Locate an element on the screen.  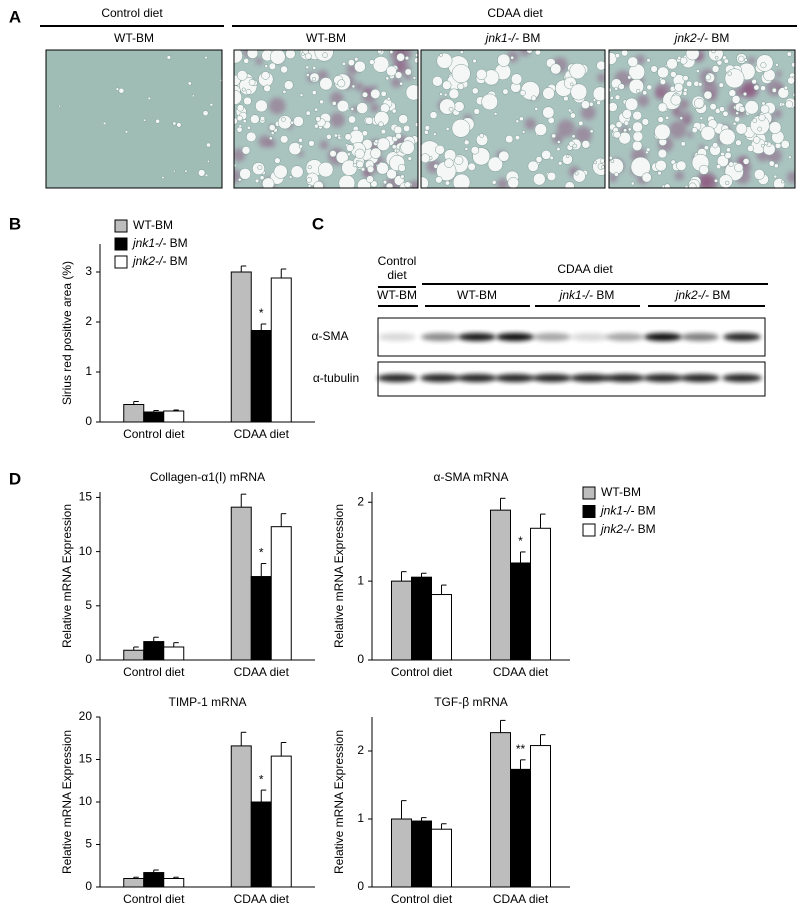
x-tick-label: Control diet is located at coordinates (154, 434).